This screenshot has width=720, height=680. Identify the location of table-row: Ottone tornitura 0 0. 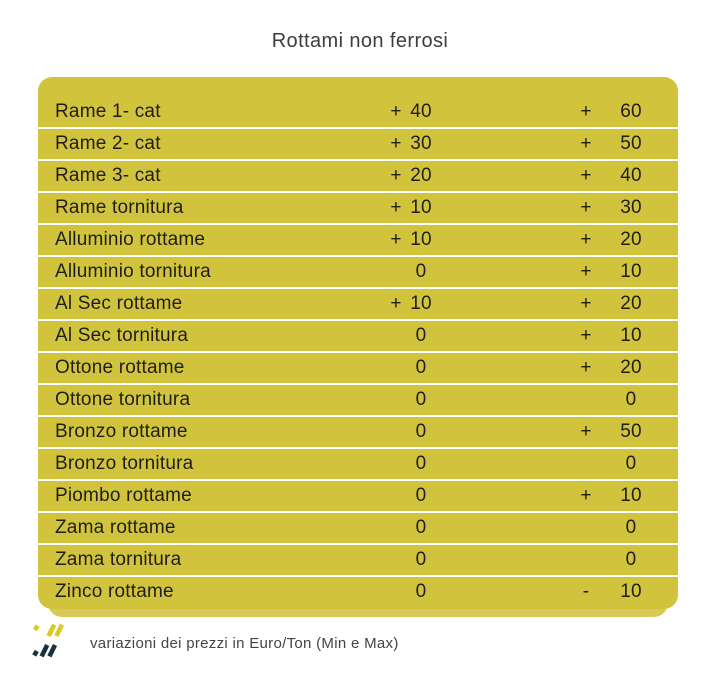
(358, 401).